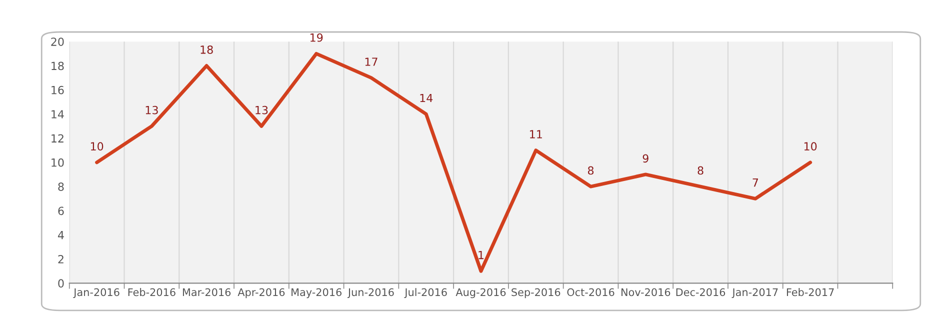  What do you see at coordinates (426, 98) in the screenshot?
I see `data-label: 14` at bounding box center [426, 98].